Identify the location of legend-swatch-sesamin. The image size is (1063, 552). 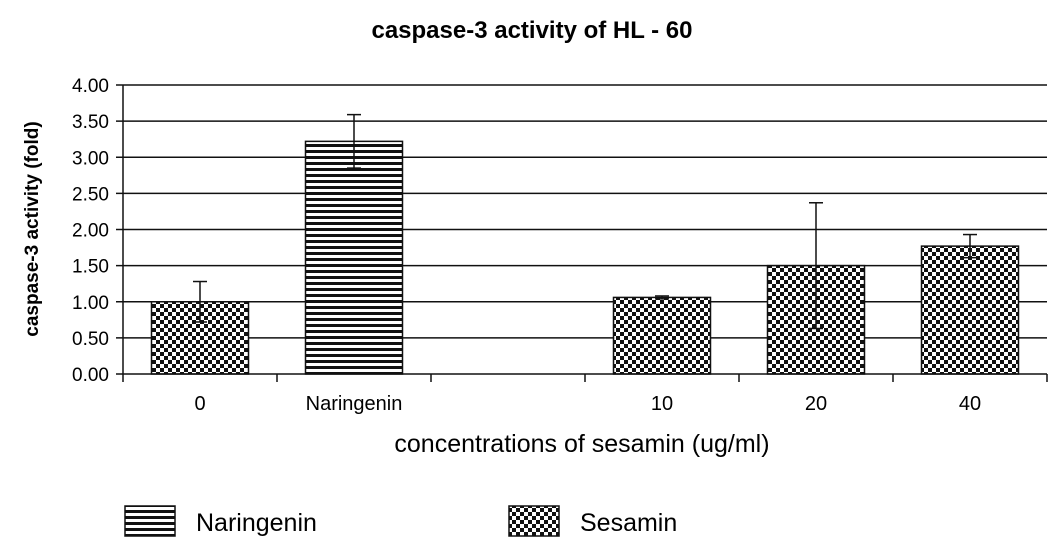
(534, 521).